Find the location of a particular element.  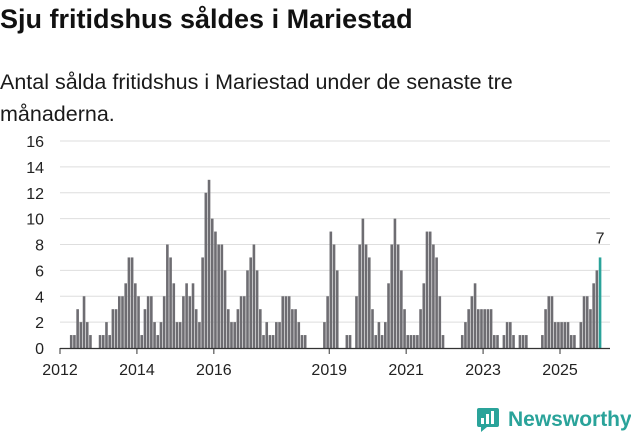

newsworthy-logo-icon is located at coordinates (488, 420).